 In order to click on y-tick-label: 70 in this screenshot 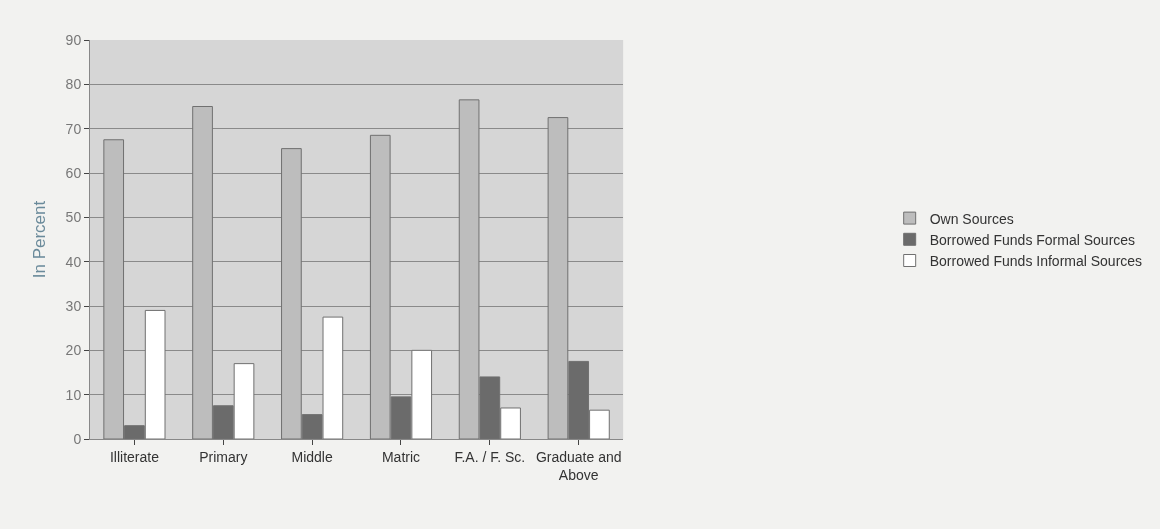, I will do `click(73, 128)`.